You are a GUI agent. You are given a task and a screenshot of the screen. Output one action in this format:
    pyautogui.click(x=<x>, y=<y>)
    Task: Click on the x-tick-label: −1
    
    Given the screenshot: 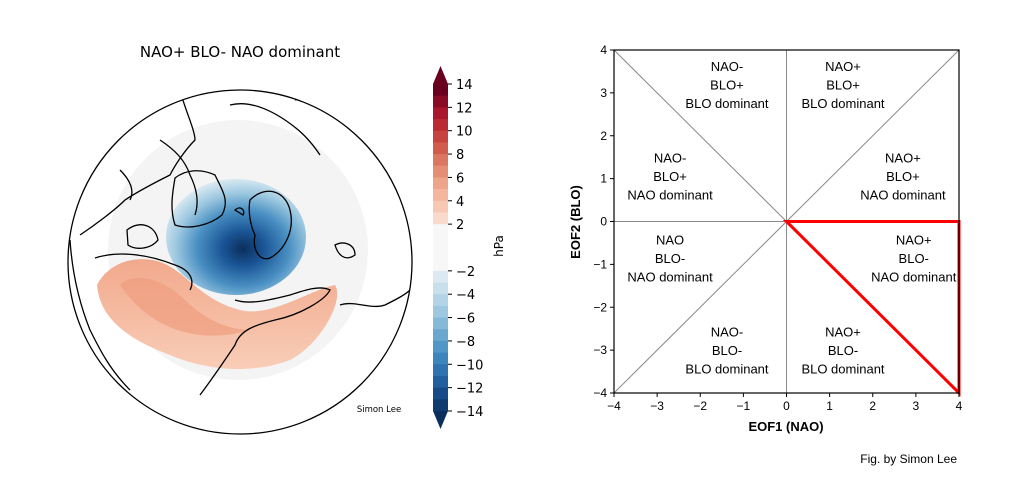 What is the action you would take?
    pyautogui.click(x=744, y=406)
    